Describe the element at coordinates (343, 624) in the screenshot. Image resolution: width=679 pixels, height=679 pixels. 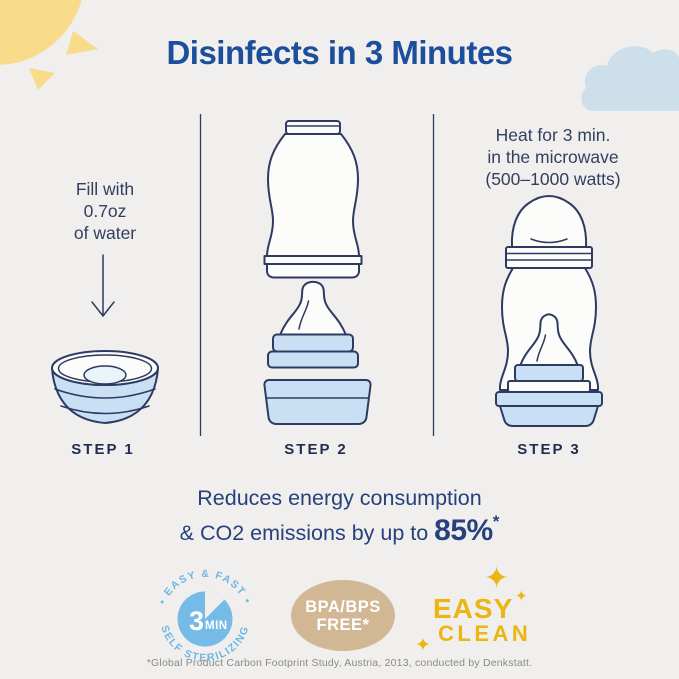
I see `bpa-badge-line2: FREE*` at that location.